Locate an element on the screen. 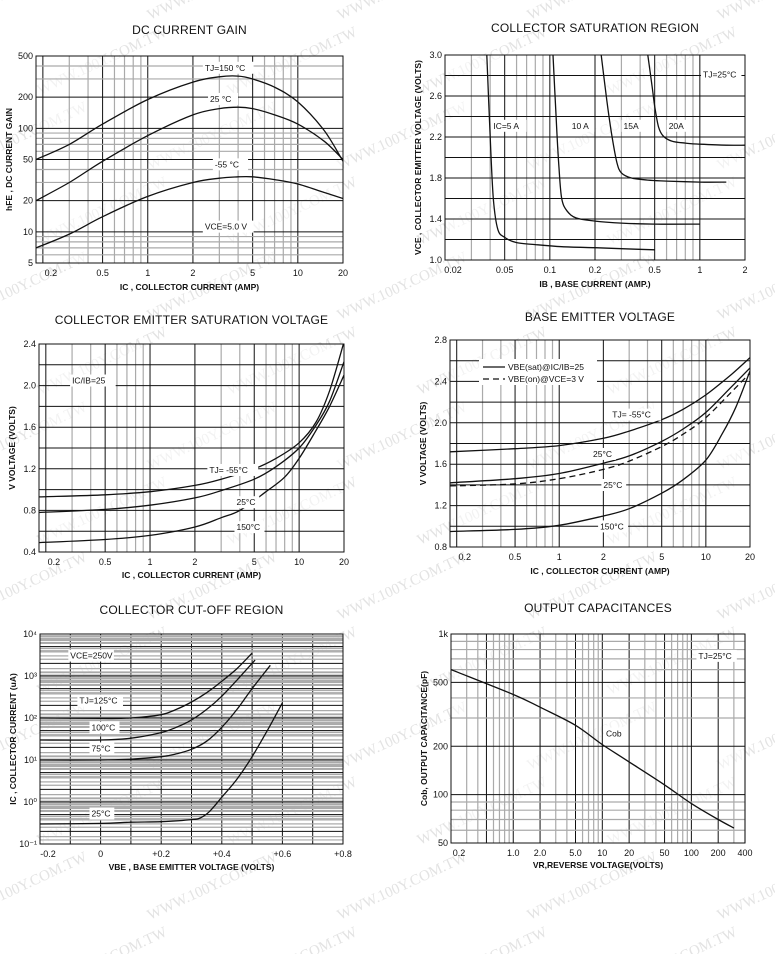  y-tick-label: 10³ is located at coordinates (30, 676).